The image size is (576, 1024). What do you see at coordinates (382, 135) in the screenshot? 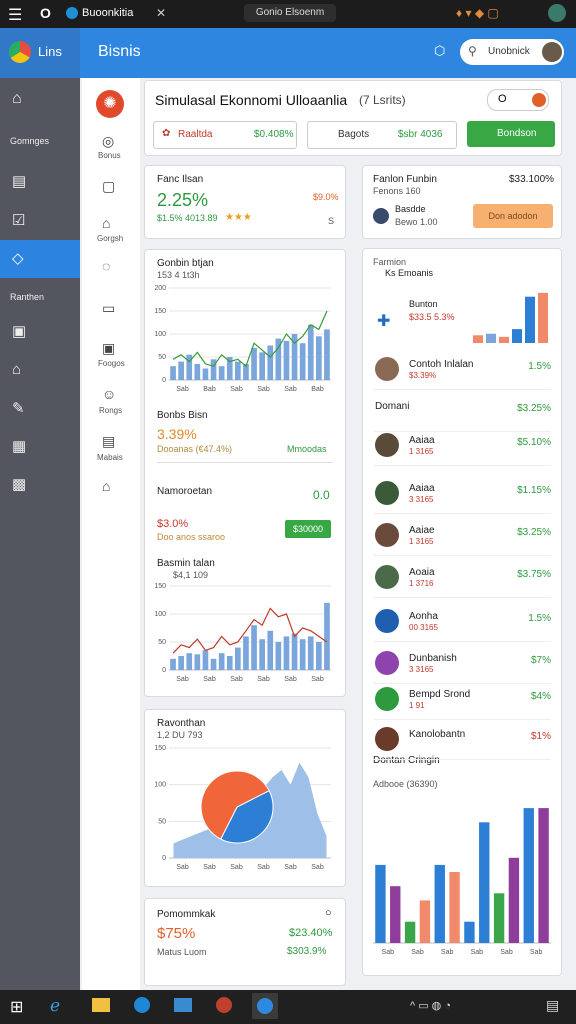
I see `button: Bagots $sbr 4036` at bounding box center [382, 135].